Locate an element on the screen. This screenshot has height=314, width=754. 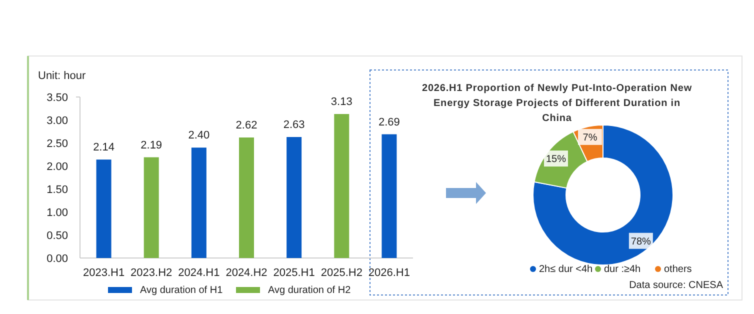
y-tick-label: 2.00 is located at coordinates (57, 166).